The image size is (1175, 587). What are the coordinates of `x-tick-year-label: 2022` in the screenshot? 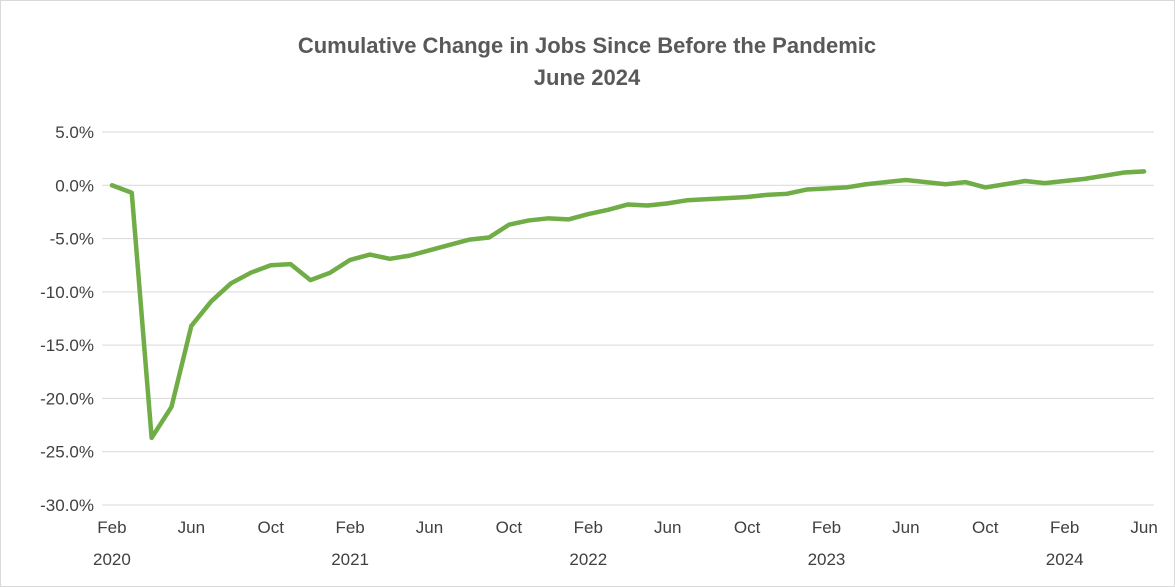 It's located at (588, 559).